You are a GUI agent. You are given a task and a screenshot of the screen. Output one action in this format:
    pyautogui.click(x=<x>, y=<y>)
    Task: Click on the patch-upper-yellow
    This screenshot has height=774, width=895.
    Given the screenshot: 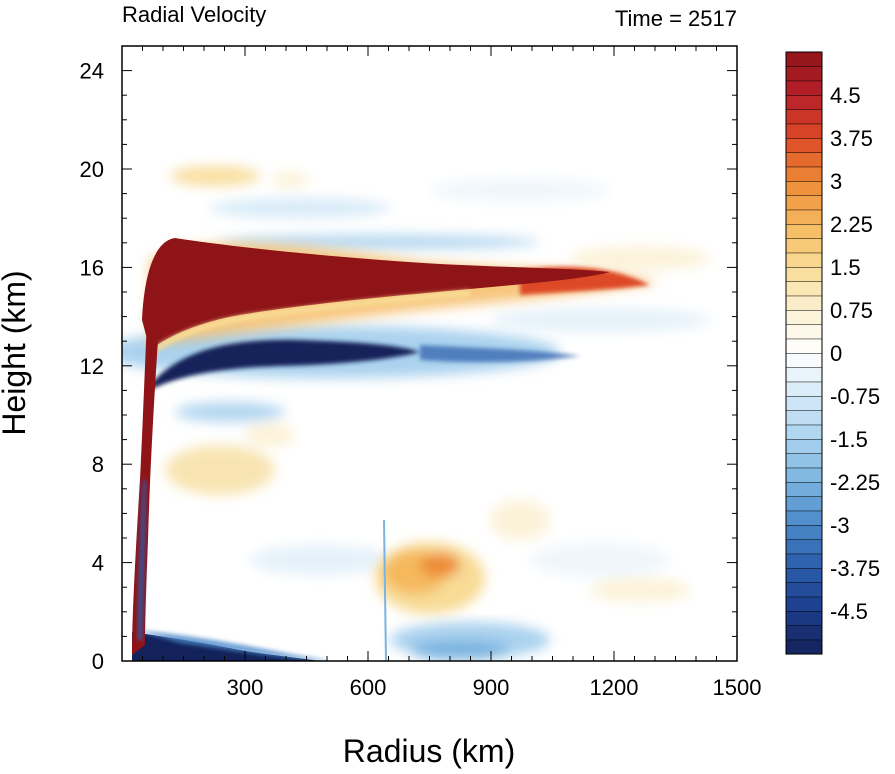 What is the action you would take?
    pyautogui.click(x=215, y=176)
    